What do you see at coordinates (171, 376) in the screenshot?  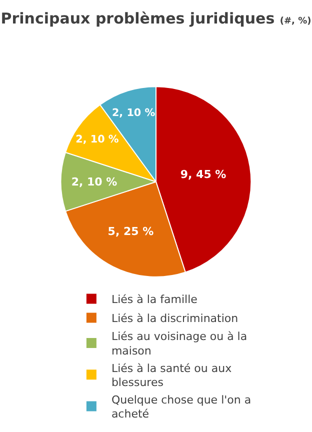 I see `legend-label: Liés à la santé ou aux blessures` at bounding box center [171, 376].